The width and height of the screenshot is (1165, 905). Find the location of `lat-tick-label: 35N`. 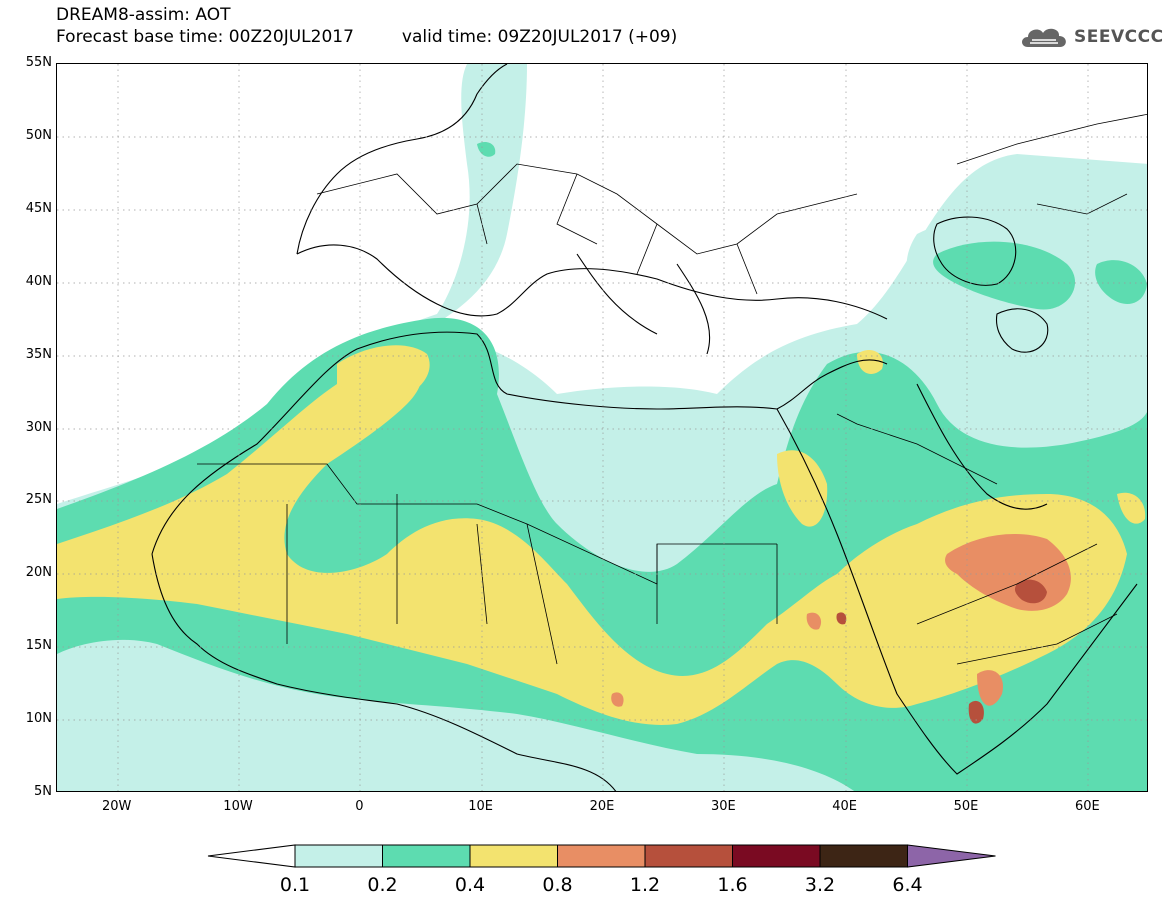

lat-tick-label: 35N is located at coordinates (38, 354).